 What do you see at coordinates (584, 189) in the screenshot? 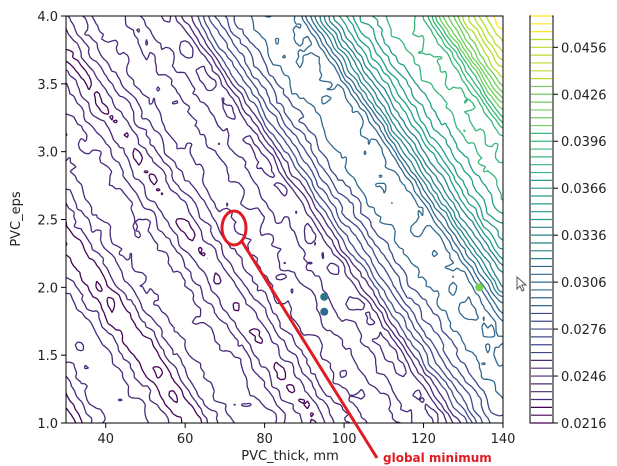
I see `colorbar-tick-label: 0.0366` at bounding box center [584, 189].